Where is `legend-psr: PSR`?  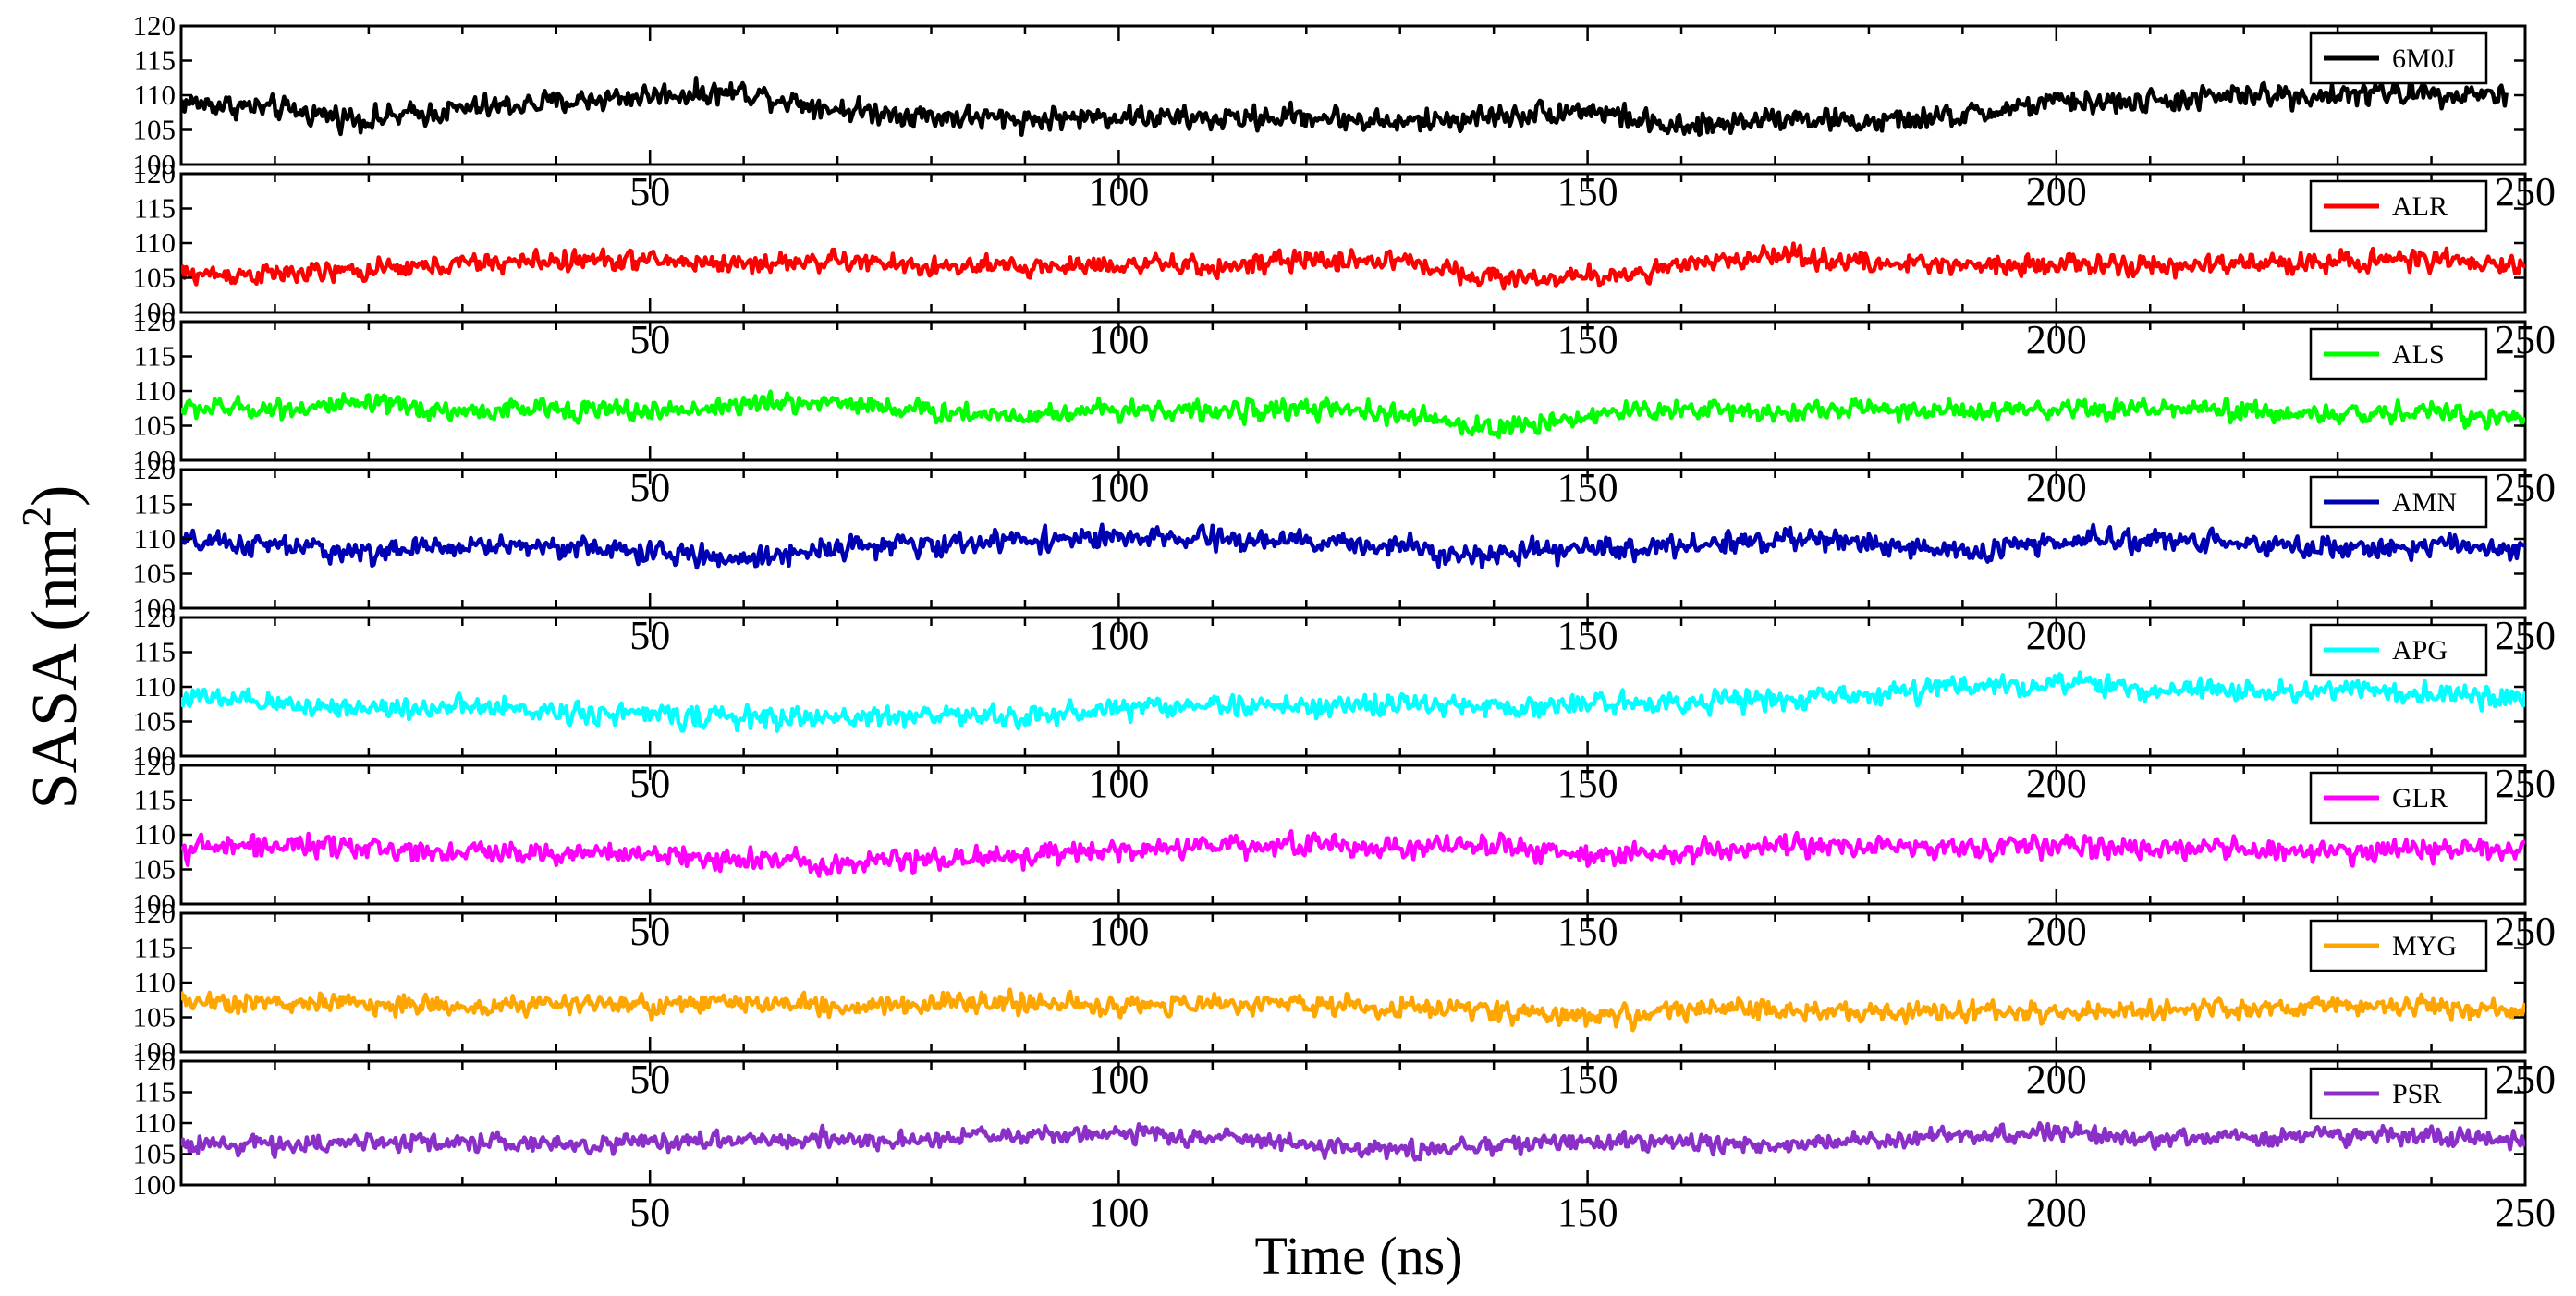
legend-psr: PSR is located at coordinates (2398, 1093).